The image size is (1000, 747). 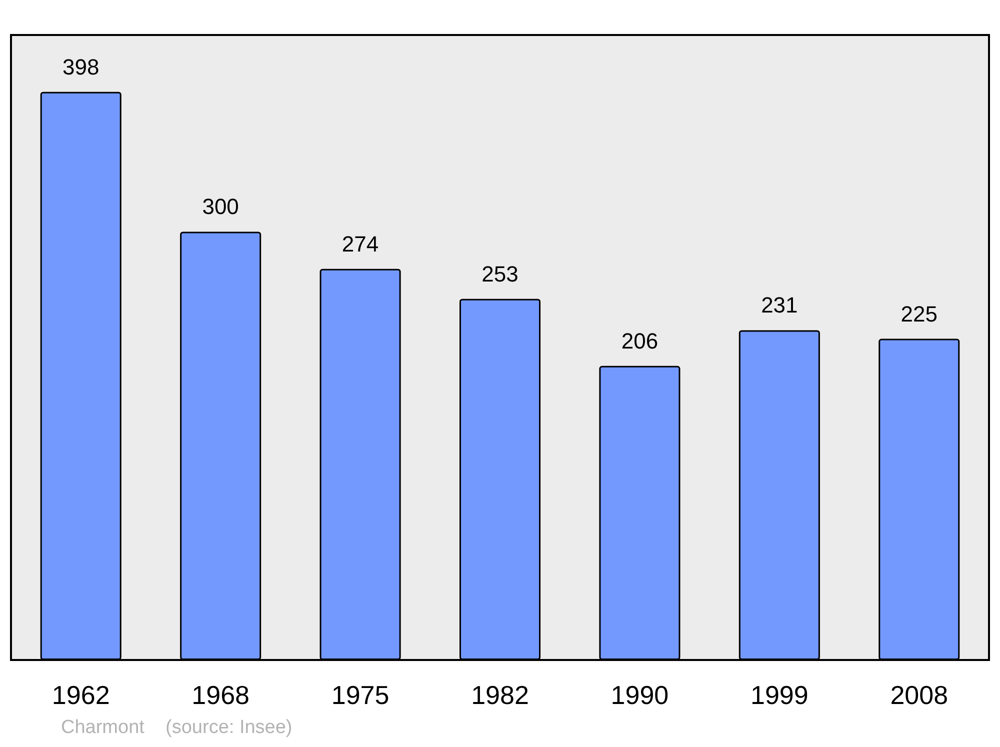 What do you see at coordinates (919, 313) in the screenshot?
I see `data-label: 225` at bounding box center [919, 313].